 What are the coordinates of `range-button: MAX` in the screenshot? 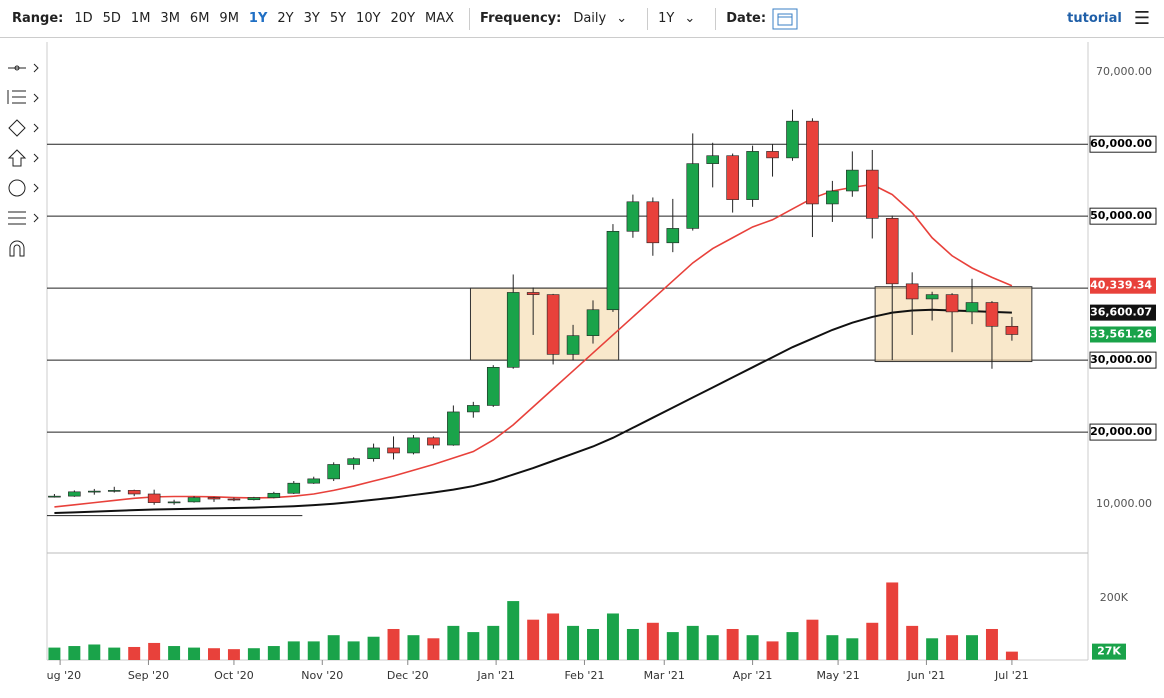 It's located at (440, 18).